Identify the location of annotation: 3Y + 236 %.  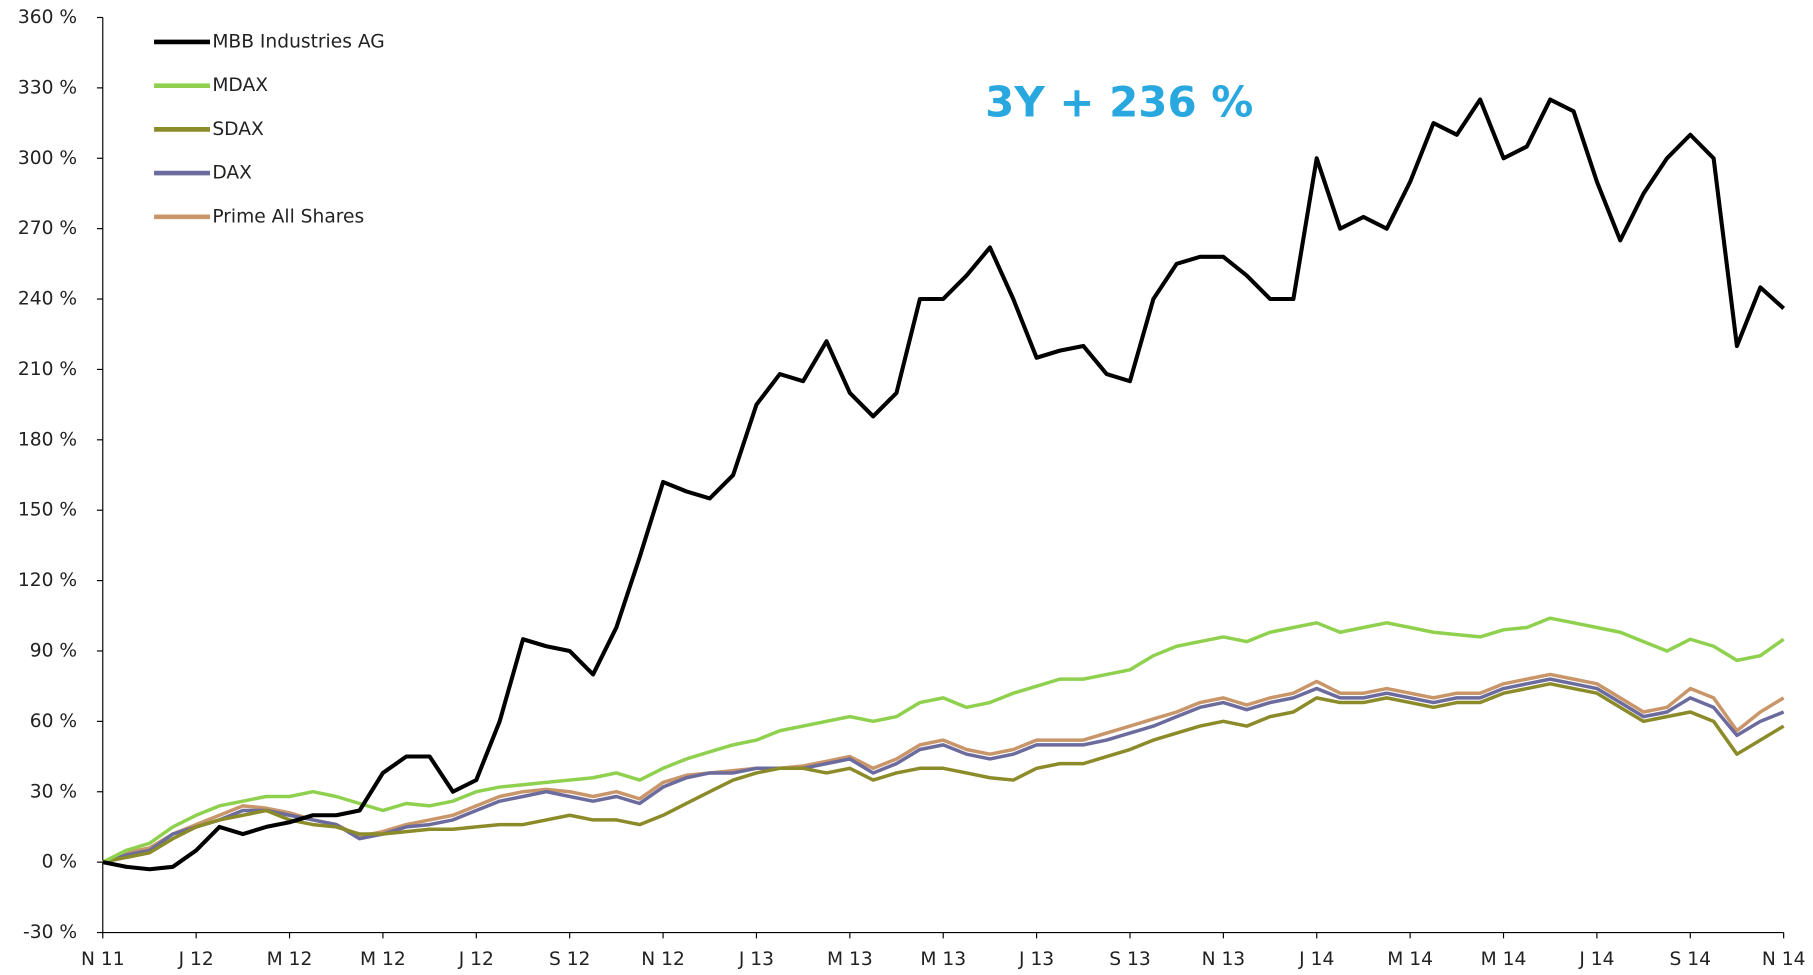
(1119, 101).